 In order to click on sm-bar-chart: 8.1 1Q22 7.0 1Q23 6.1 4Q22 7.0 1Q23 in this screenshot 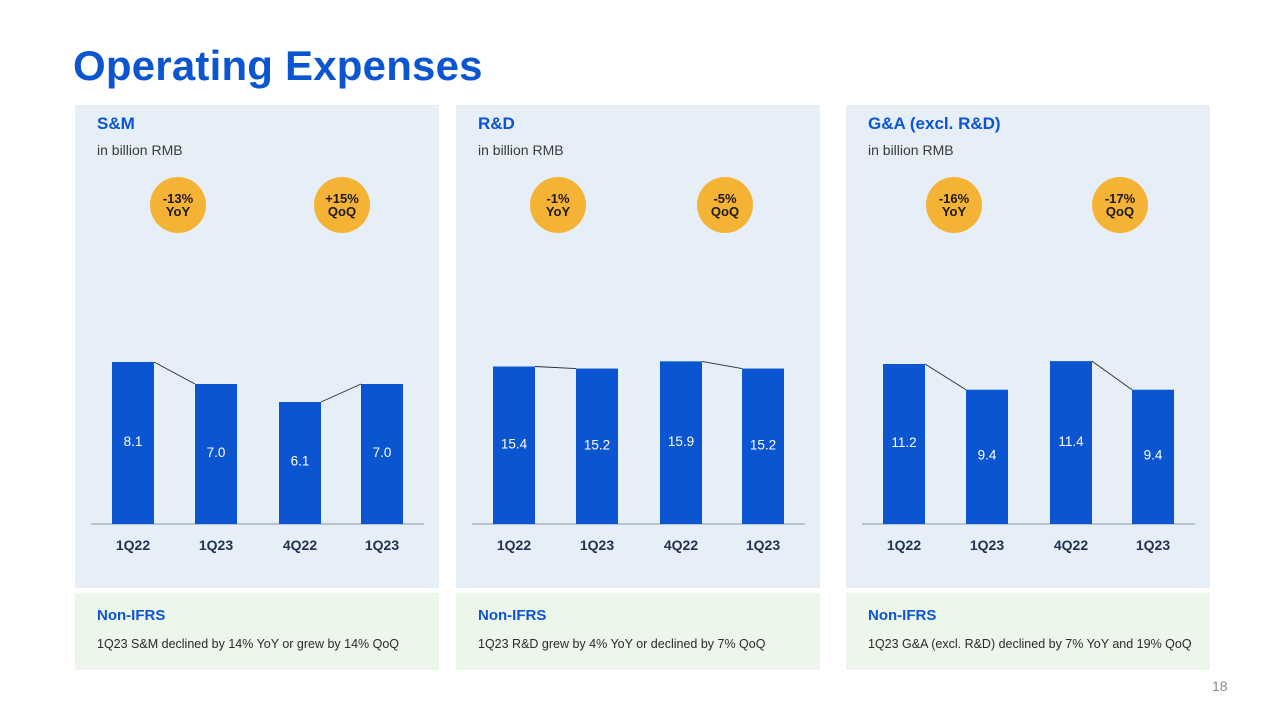, I will do `click(257, 457)`.